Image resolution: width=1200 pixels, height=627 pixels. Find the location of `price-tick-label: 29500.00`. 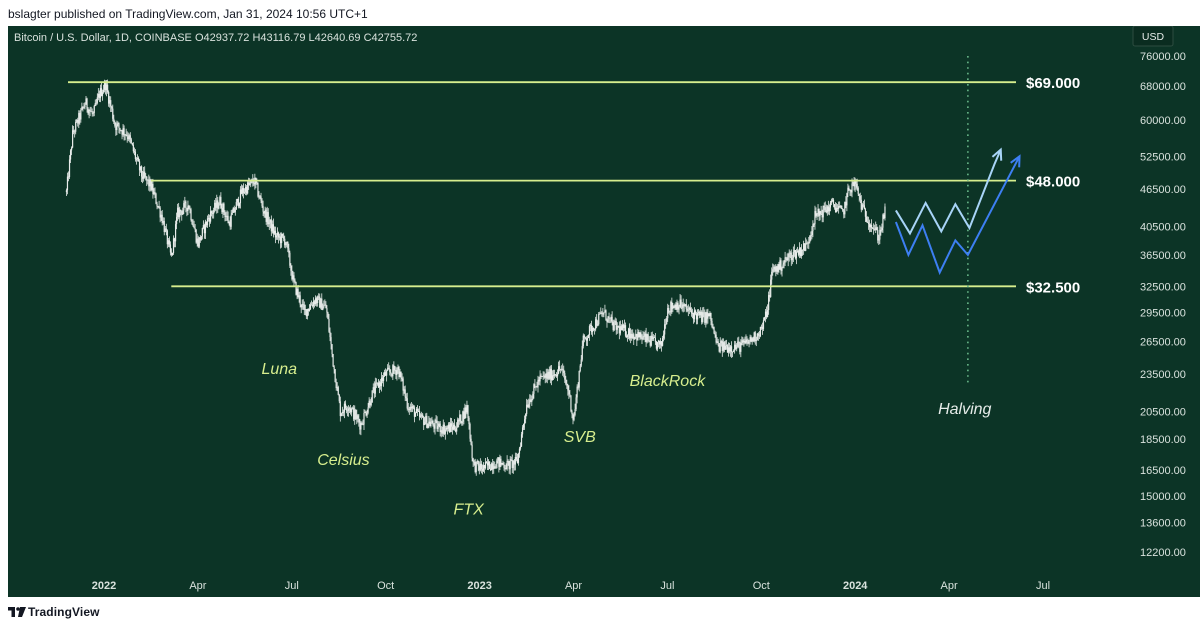

price-tick-label: 29500.00 is located at coordinates (1163, 314).